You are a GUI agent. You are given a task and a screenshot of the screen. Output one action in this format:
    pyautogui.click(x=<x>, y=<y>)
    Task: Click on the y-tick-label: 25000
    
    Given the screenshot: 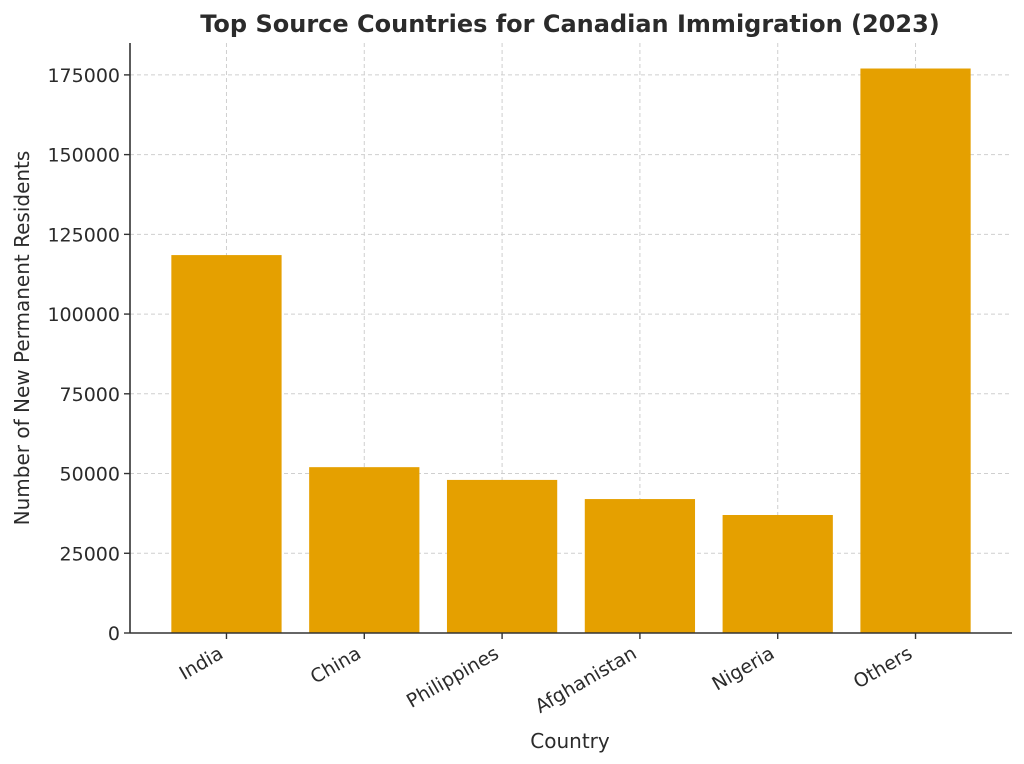 What is the action you would take?
    pyautogui.click(x=90, y=554)
    